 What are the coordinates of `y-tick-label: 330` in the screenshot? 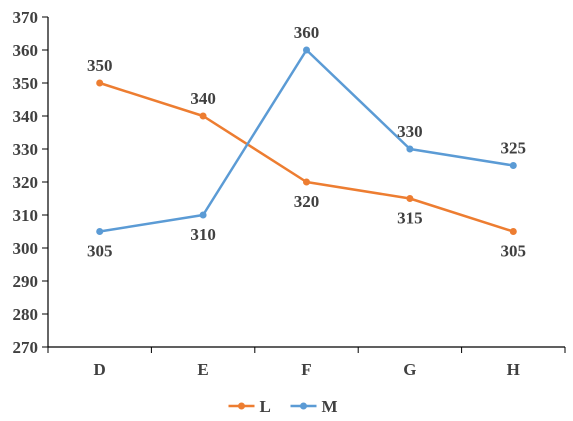 It's located at (26, 149).